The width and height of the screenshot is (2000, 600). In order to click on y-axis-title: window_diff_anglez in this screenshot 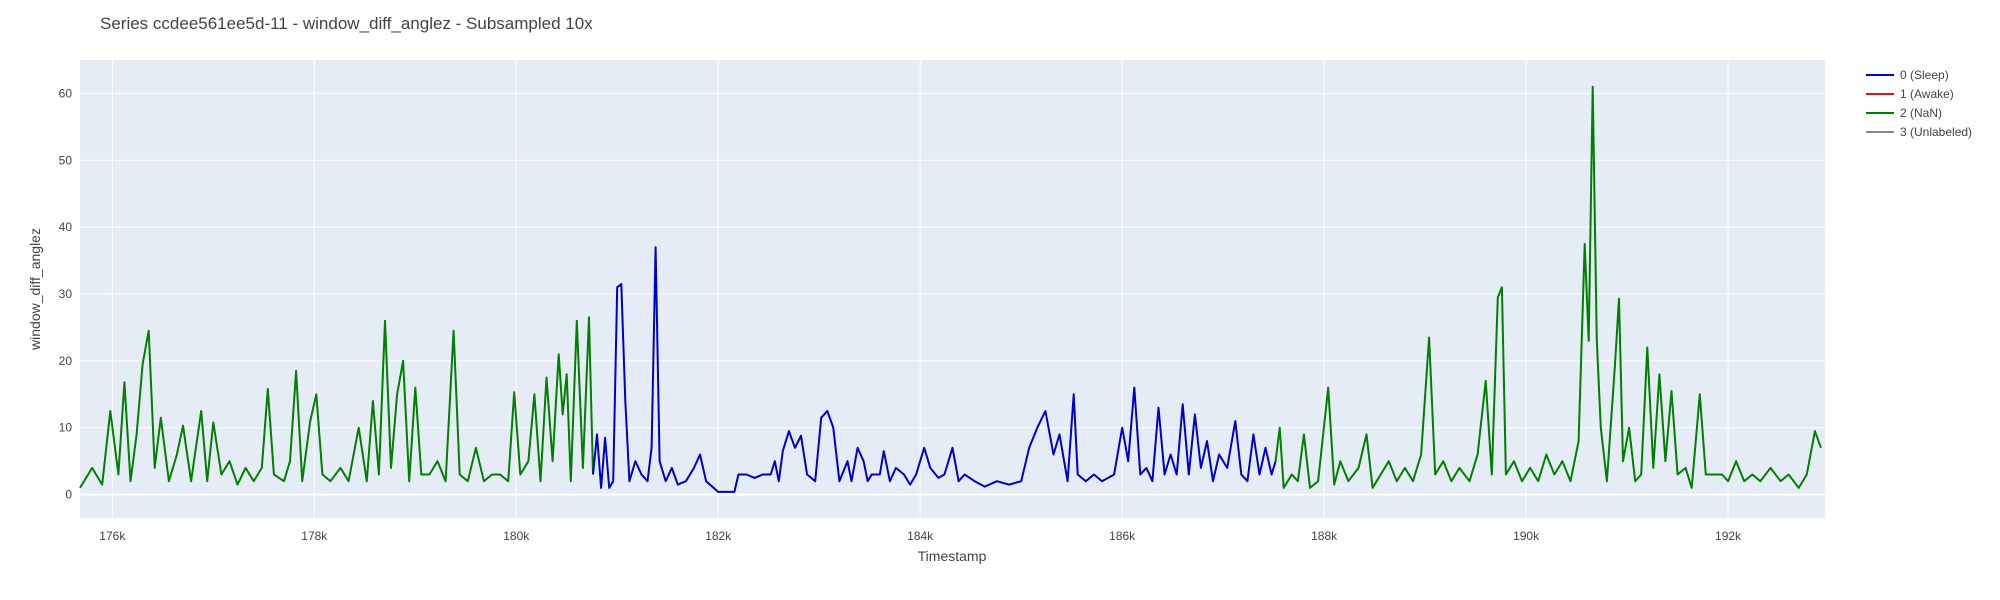, I will do `click(35, 289)`.